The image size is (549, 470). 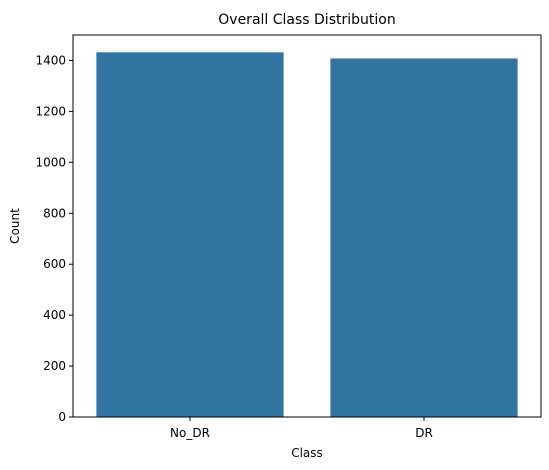 I want to click on y-tick-label: 400, so click(x=54, y=315).